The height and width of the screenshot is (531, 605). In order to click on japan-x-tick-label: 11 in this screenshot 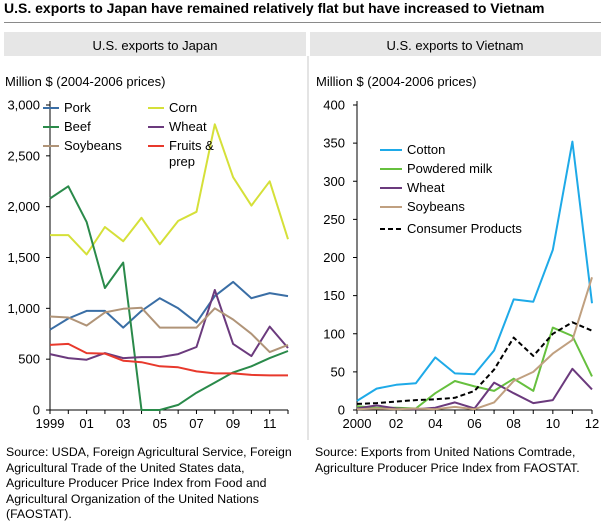, I will do `click(270, 423)`.